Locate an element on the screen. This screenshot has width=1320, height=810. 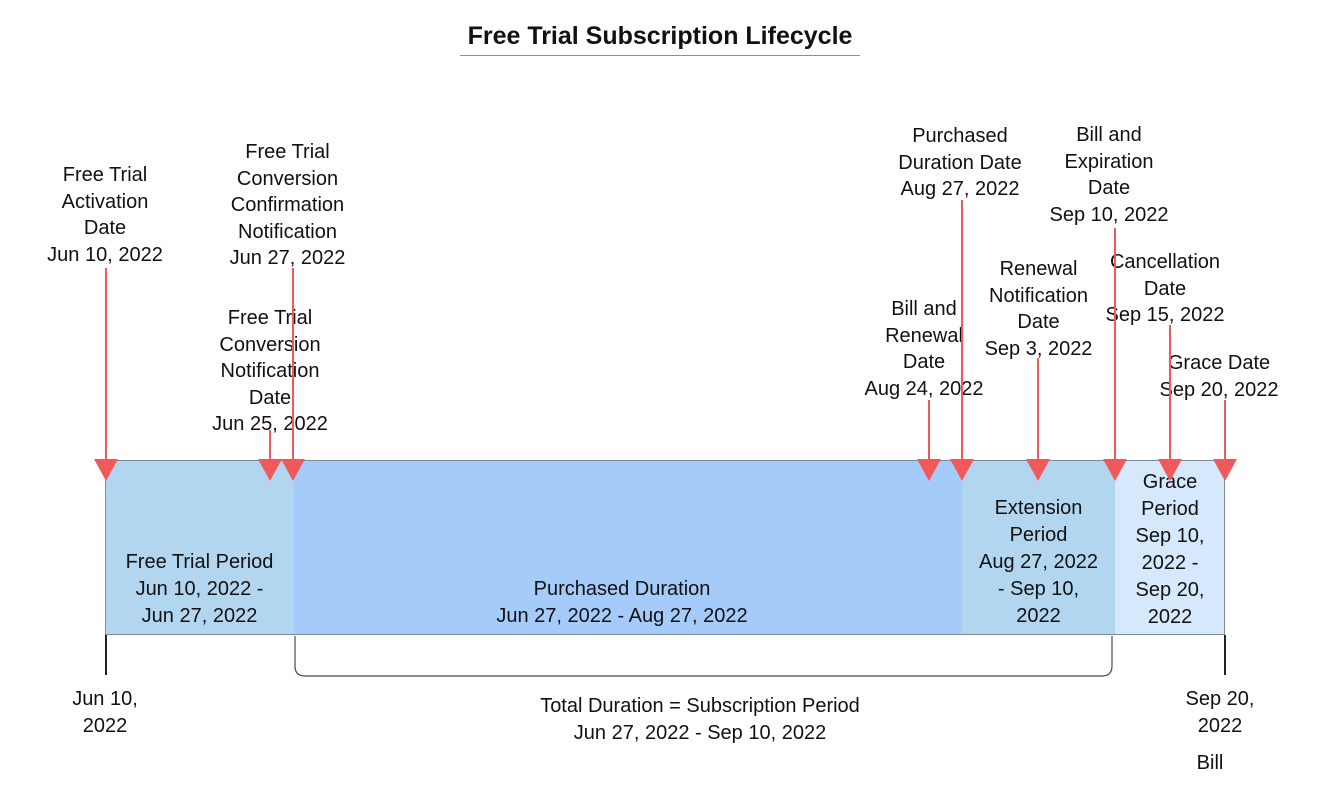
end-date-label: Sep 20, 2022 is located at coordinates (1220, 712).